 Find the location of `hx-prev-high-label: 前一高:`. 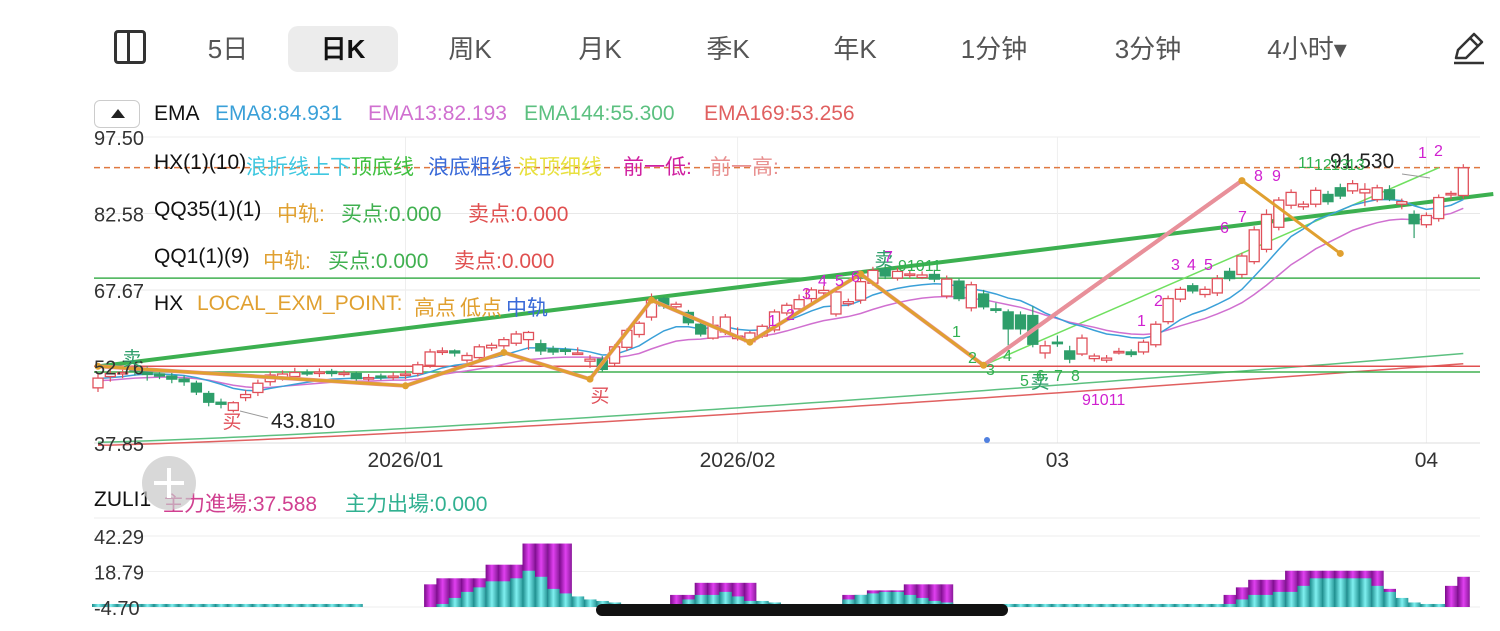

hx-prev-high-label: 前一高: is located at coordinates (744, 167).